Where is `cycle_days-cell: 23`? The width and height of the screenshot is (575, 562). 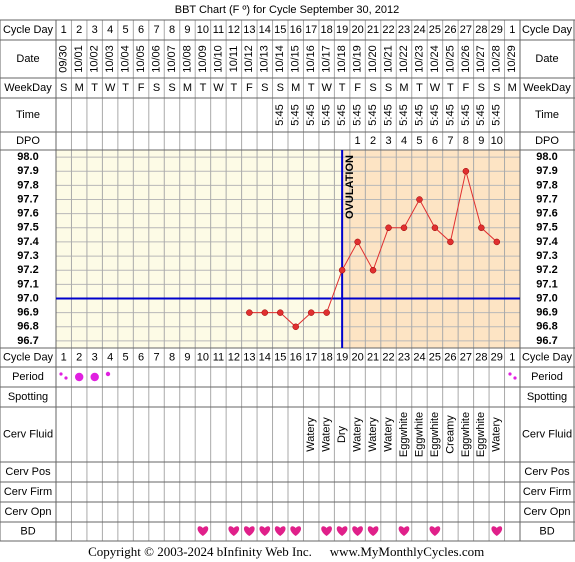
cycle_days-cell: 23 is located at coordinates (404, 30).